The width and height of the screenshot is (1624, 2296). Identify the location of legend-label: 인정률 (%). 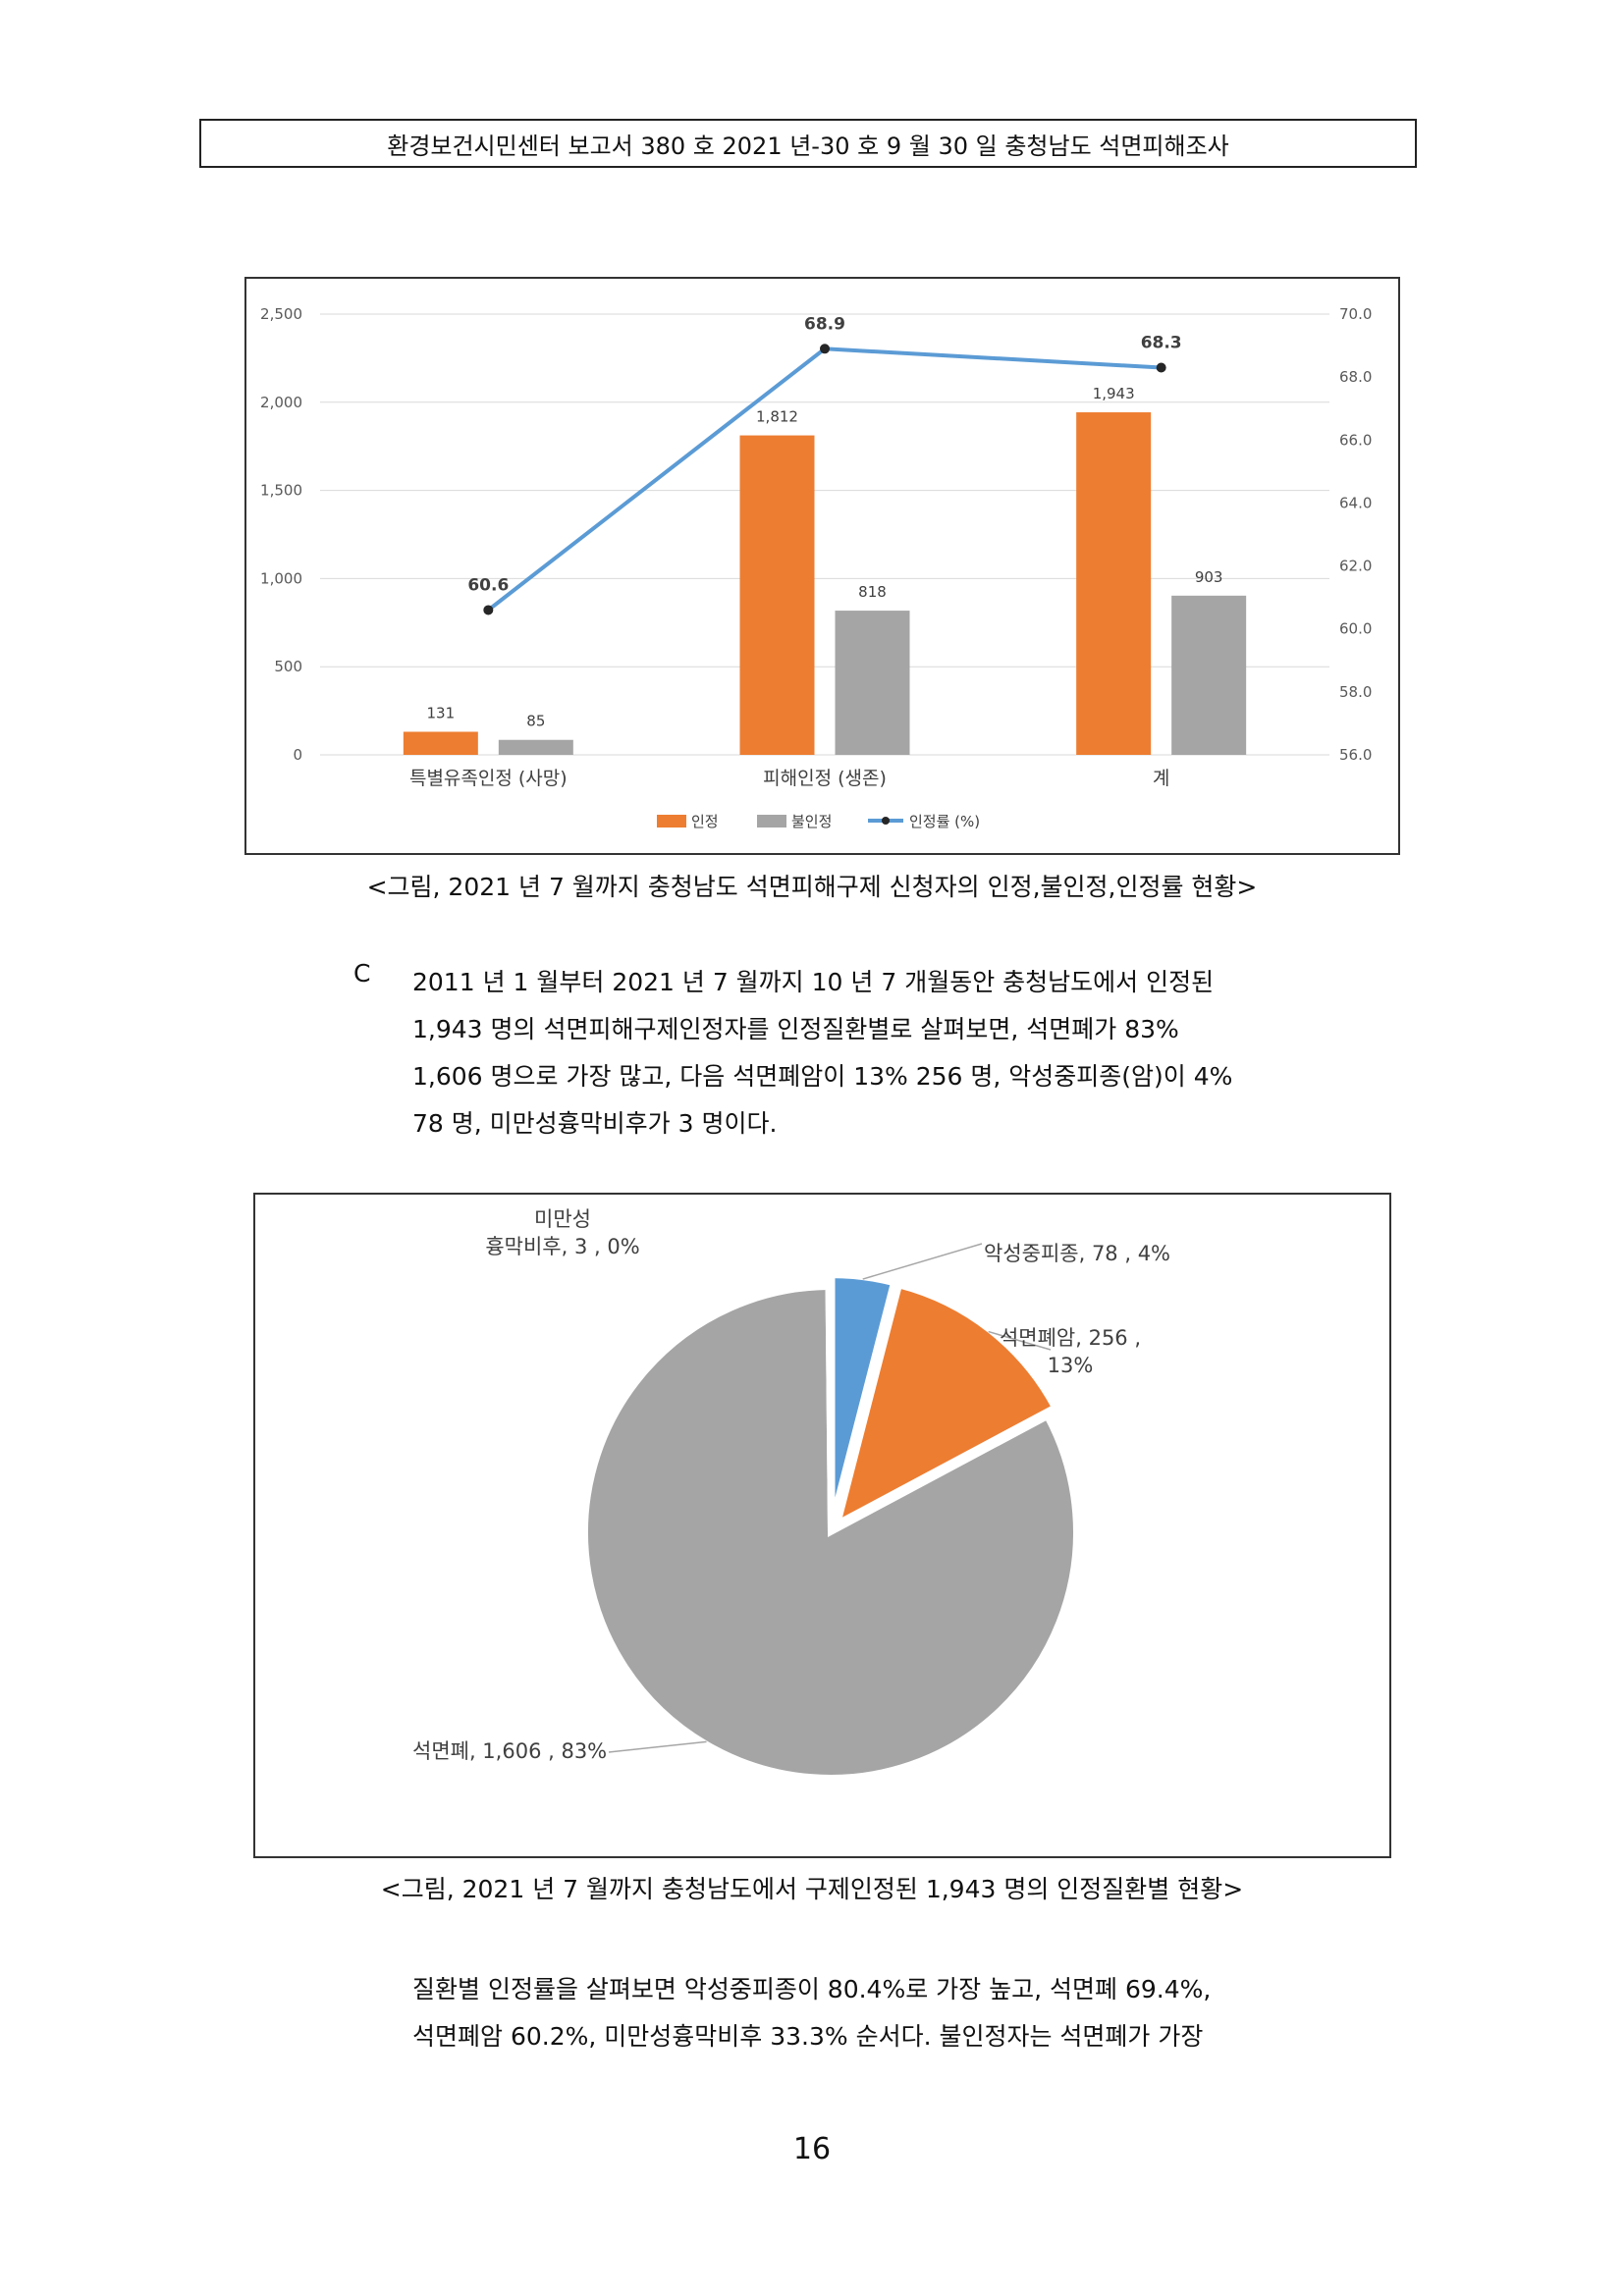
(944, 821).